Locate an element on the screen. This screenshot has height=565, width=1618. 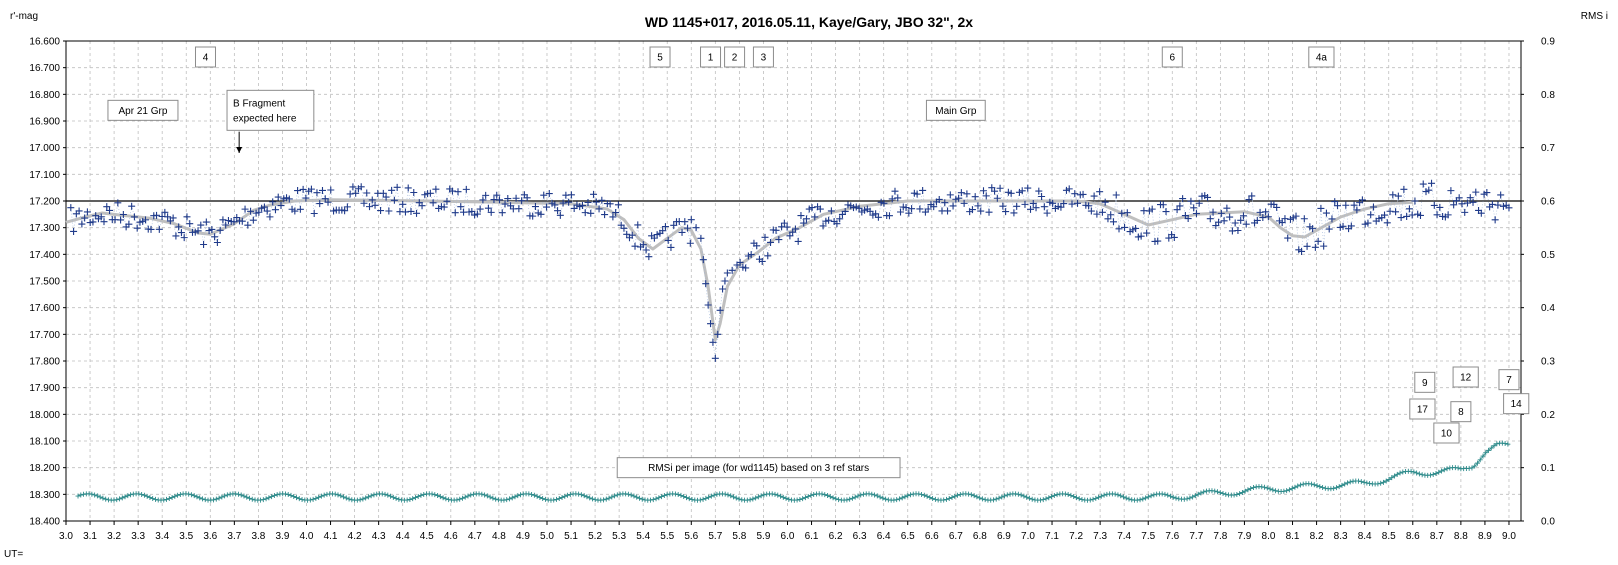
y-tick-label: 18.200 is located at coordinates (44, 468).